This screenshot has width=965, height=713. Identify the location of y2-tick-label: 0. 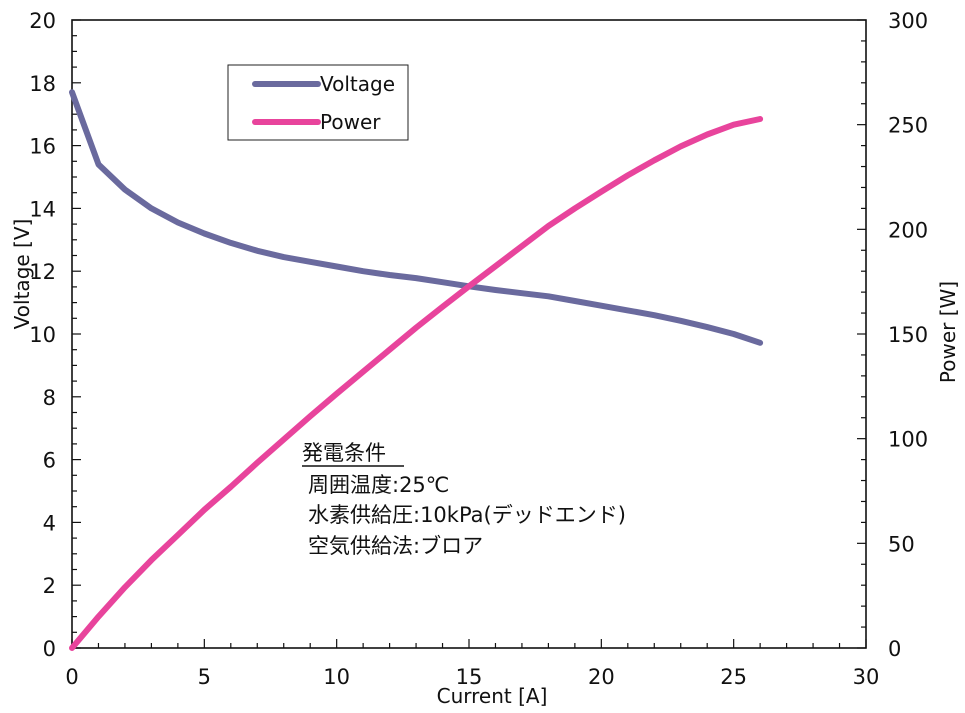
(894, 649).